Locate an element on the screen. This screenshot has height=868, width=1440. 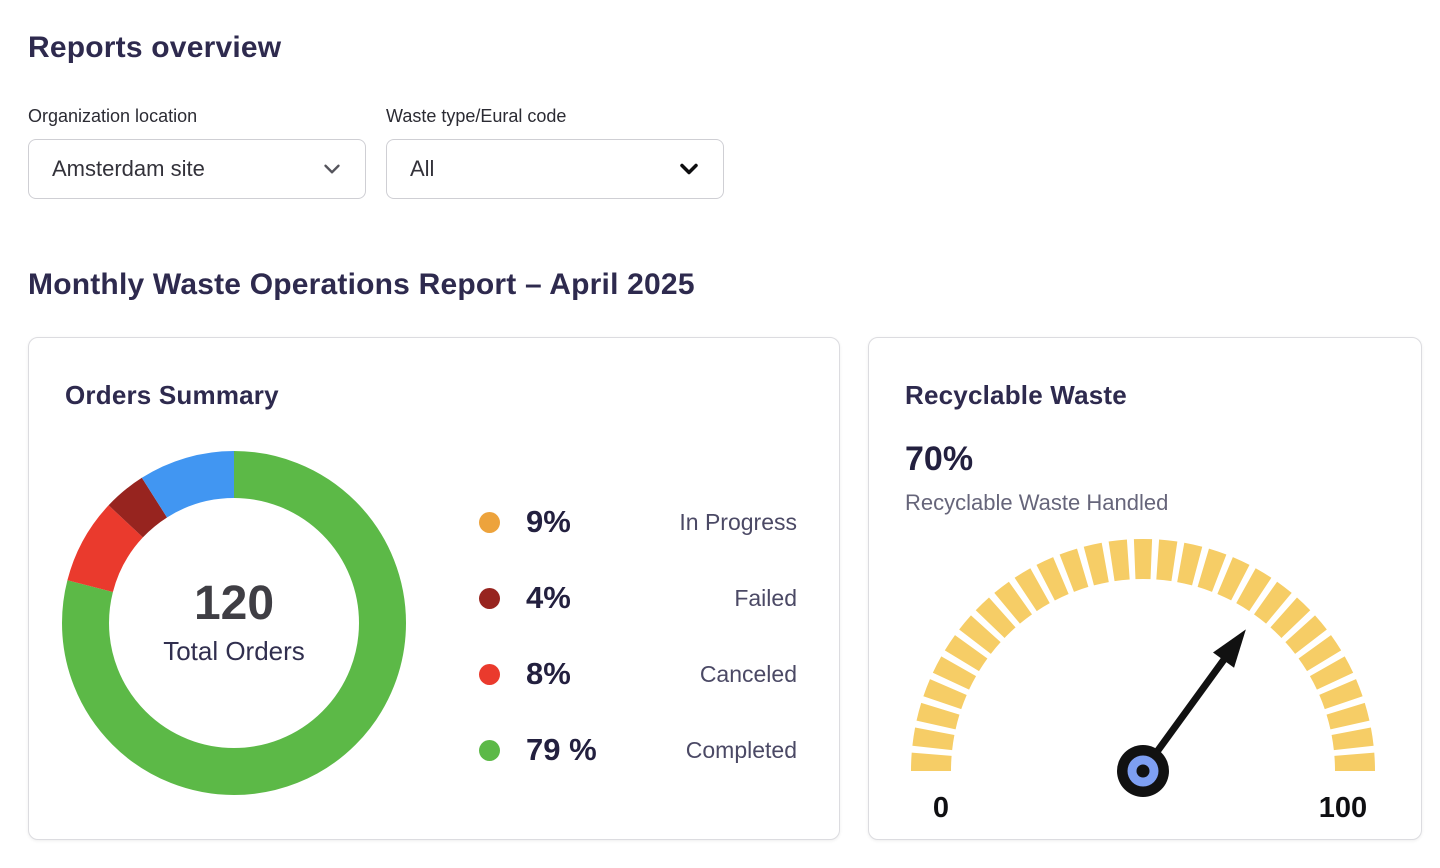
recyclable-gauge-chart: 0 100 is located at coordinates (1143, 681).